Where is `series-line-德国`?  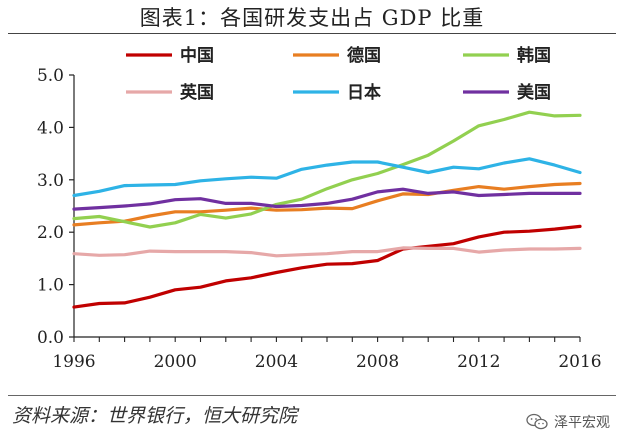 series-line-德国 is located at coordinates (327, 204).